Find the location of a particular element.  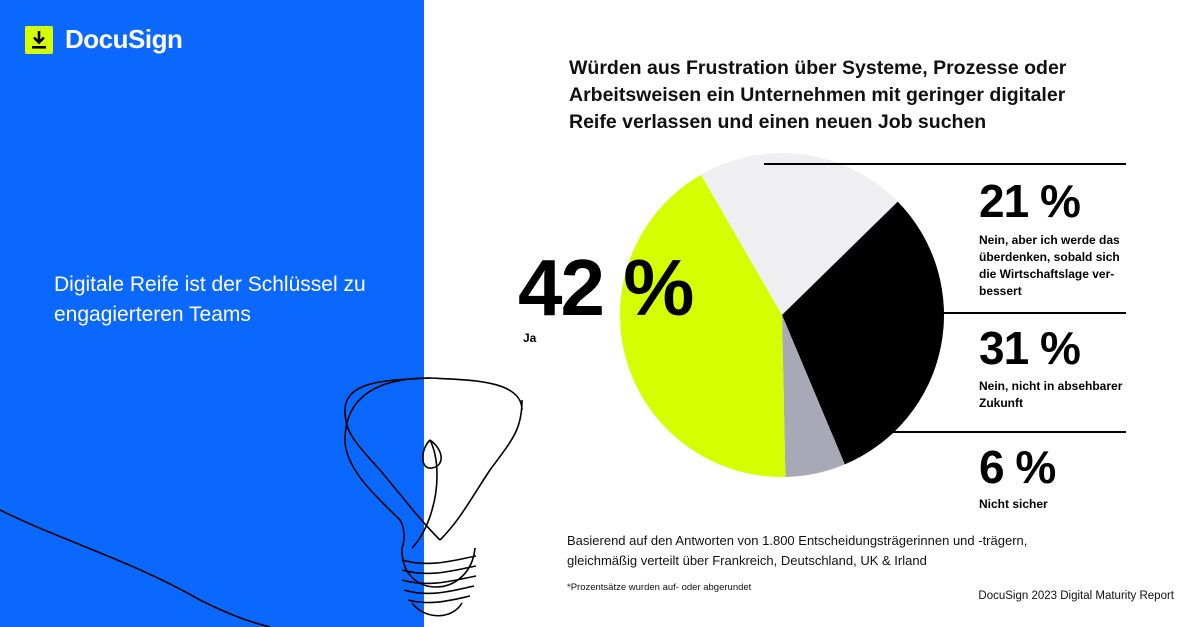

ja-label: Ja is located at coordinates (530, 338).